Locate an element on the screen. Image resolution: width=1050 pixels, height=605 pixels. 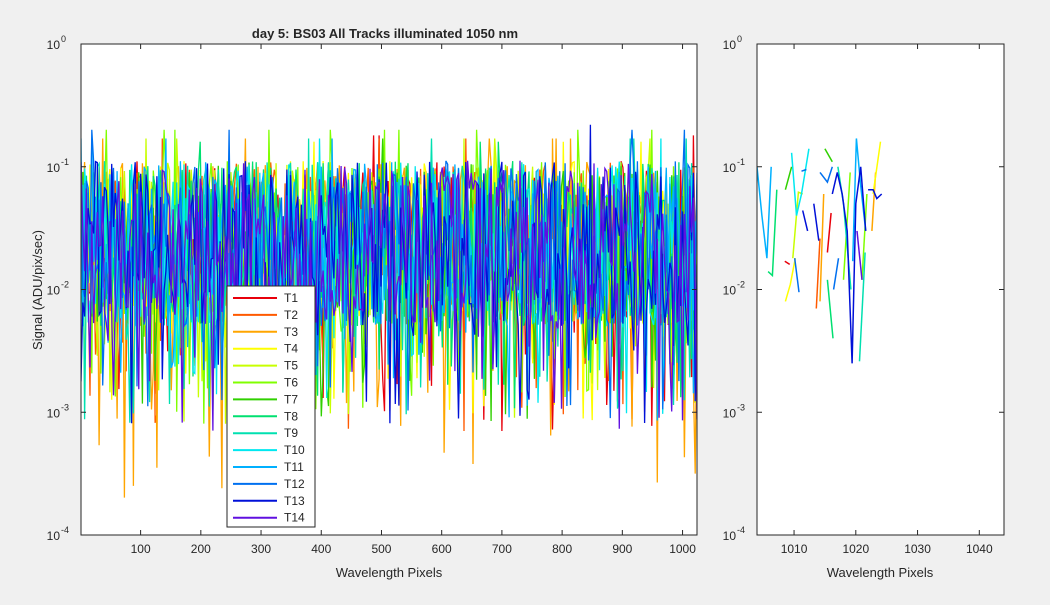
zoom-ytick-exponent: -1 is located at coordinates (741, 162).